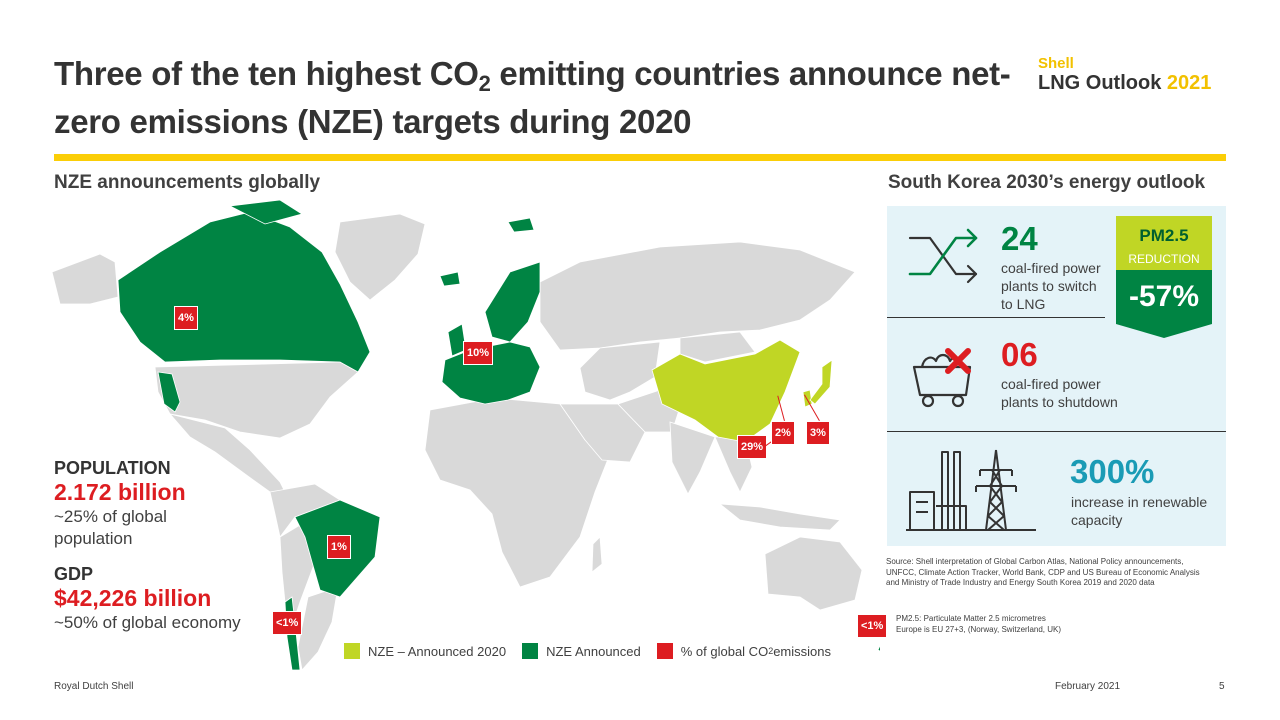  What do you see at coordinates (74, 574) in the screenshot?
I see `gdp-label: GDP` at bounding box center [74, 574].